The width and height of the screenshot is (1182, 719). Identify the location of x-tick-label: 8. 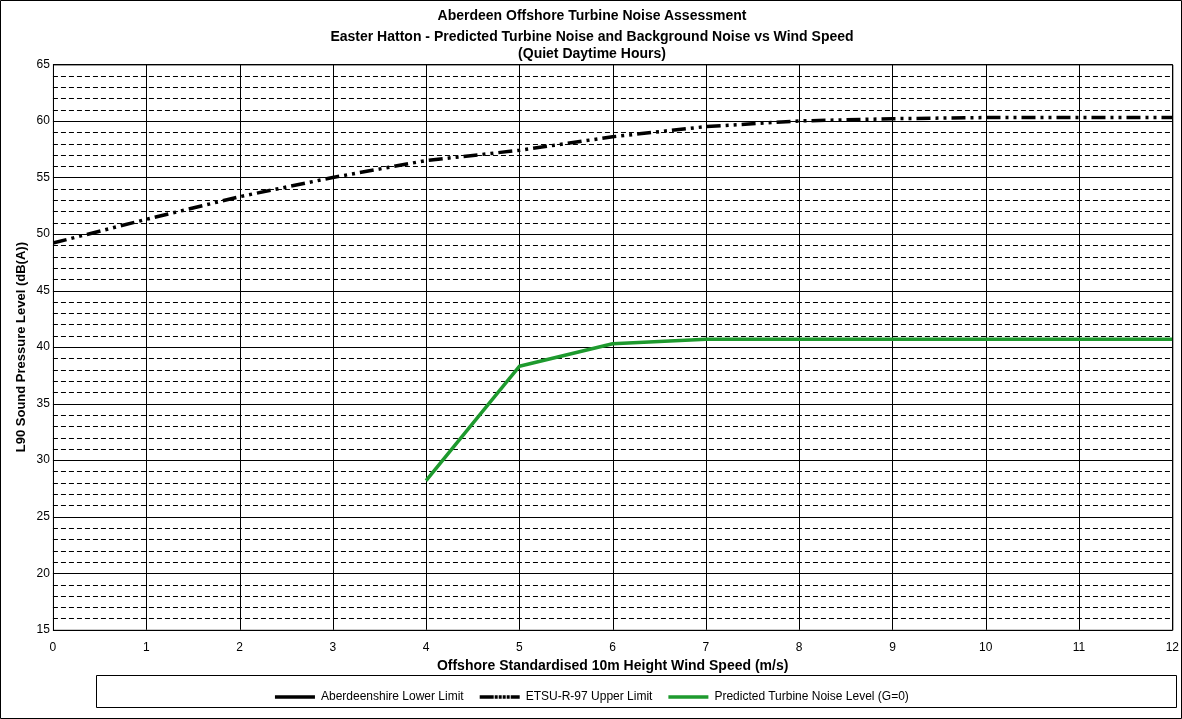
(799, 647).